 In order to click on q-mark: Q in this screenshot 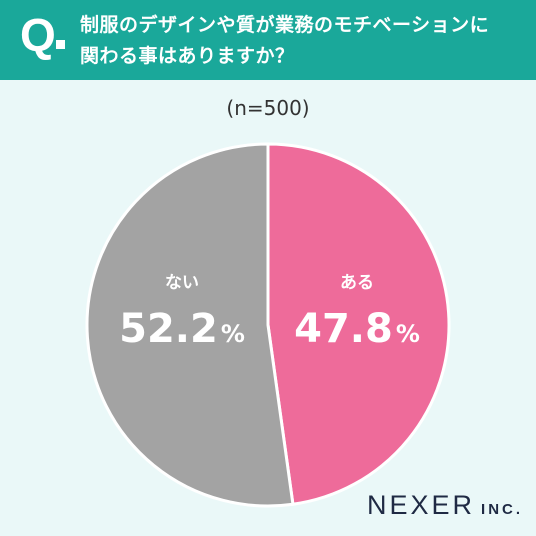, I will do `click(38, 35)`.